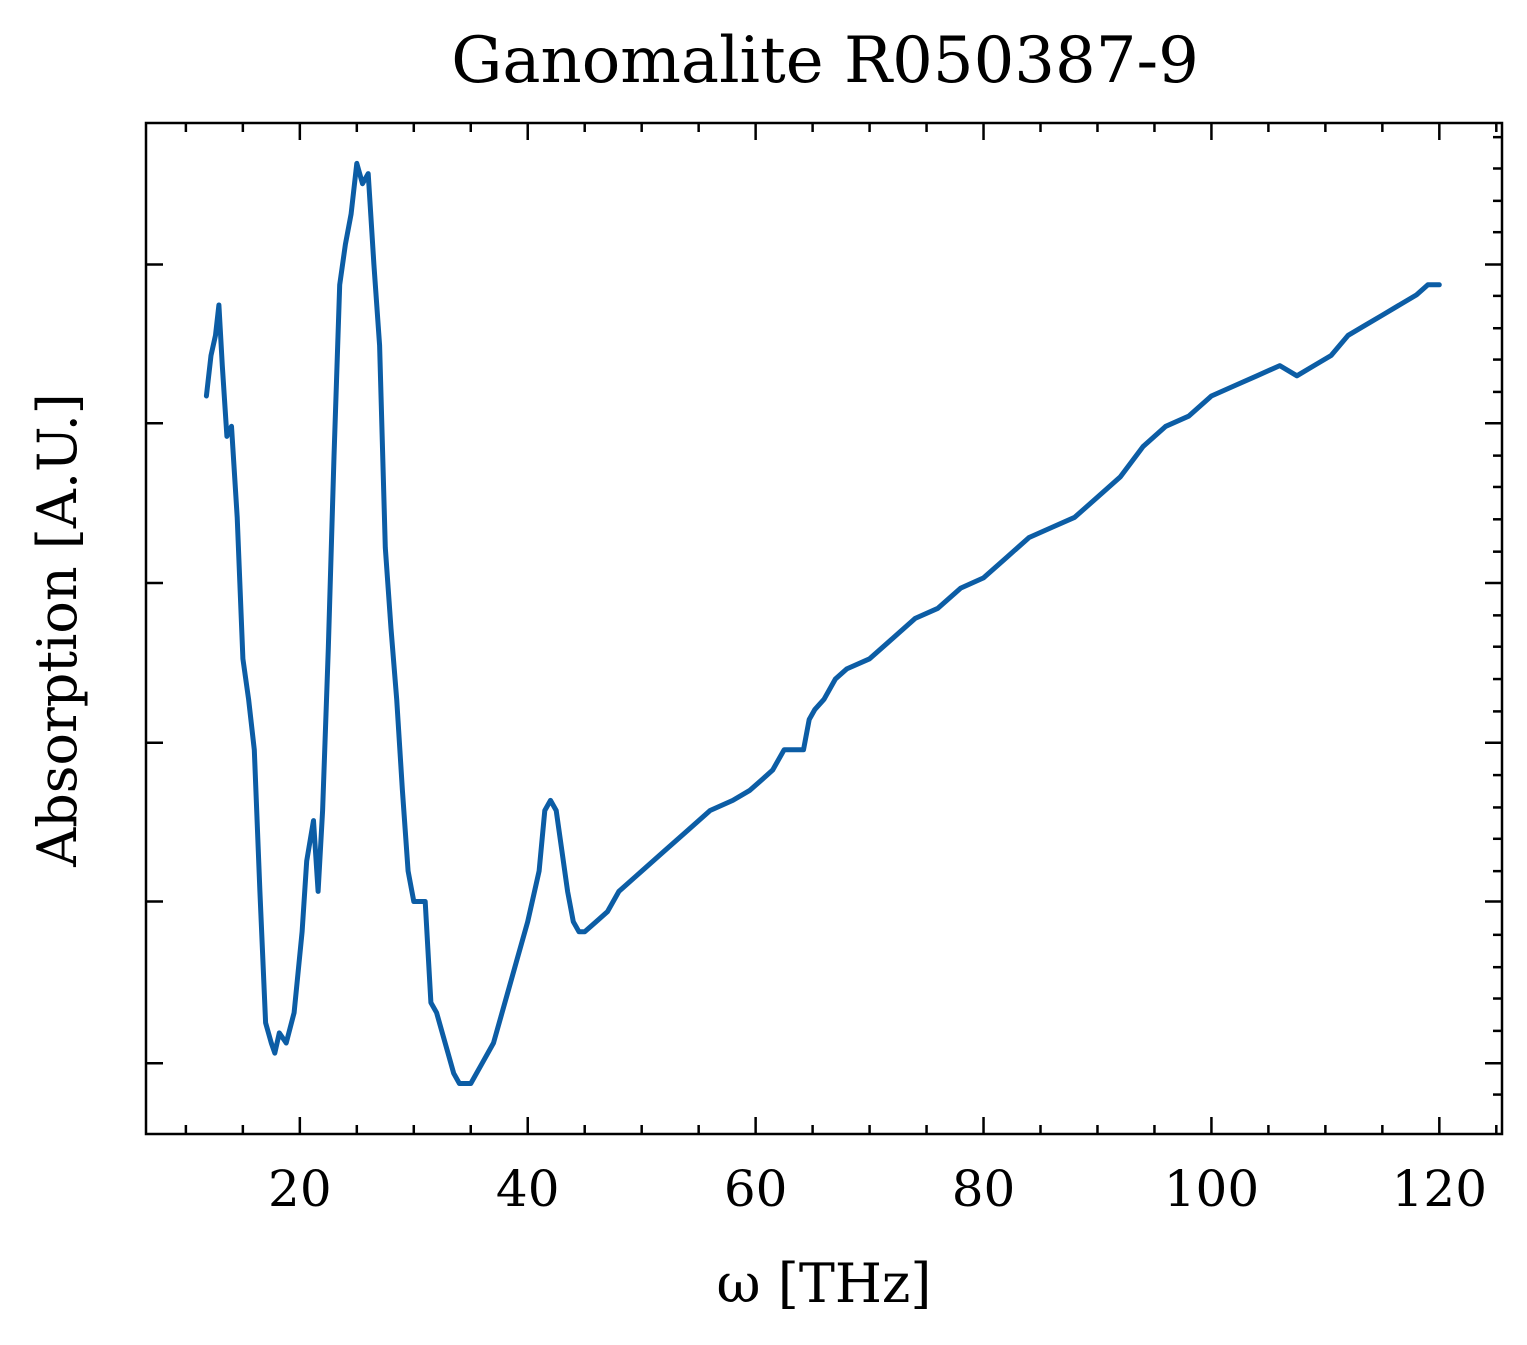 The image size is (1527, 1345). I want to click on y-axis-label: Absorption [A.U.], so click(57, 630).